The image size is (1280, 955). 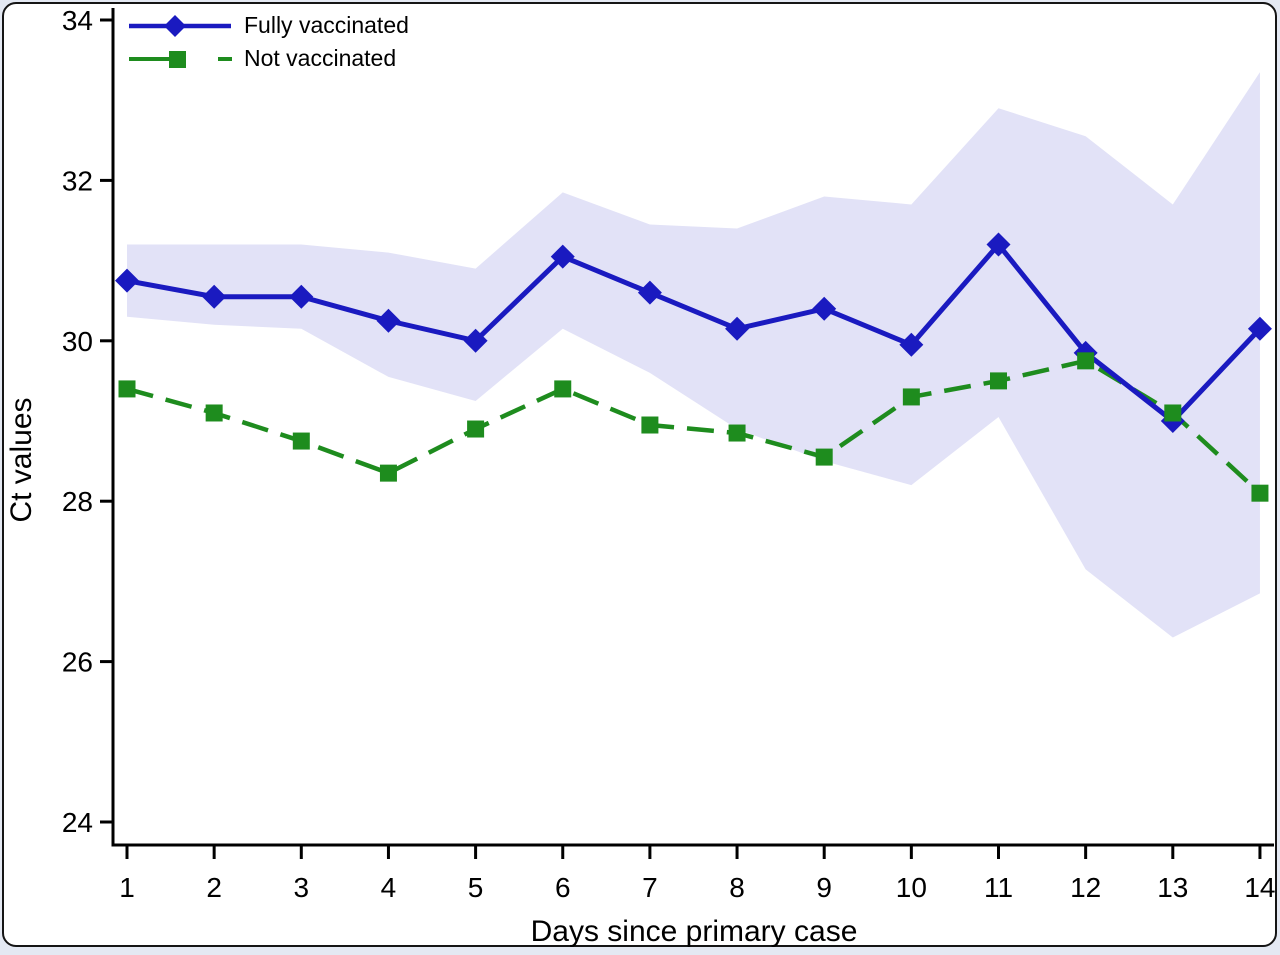 What do you see at coordinates (302, 887) in the screenshot?
I see `x-tick-label: 3` at bounding box center [302, 887].